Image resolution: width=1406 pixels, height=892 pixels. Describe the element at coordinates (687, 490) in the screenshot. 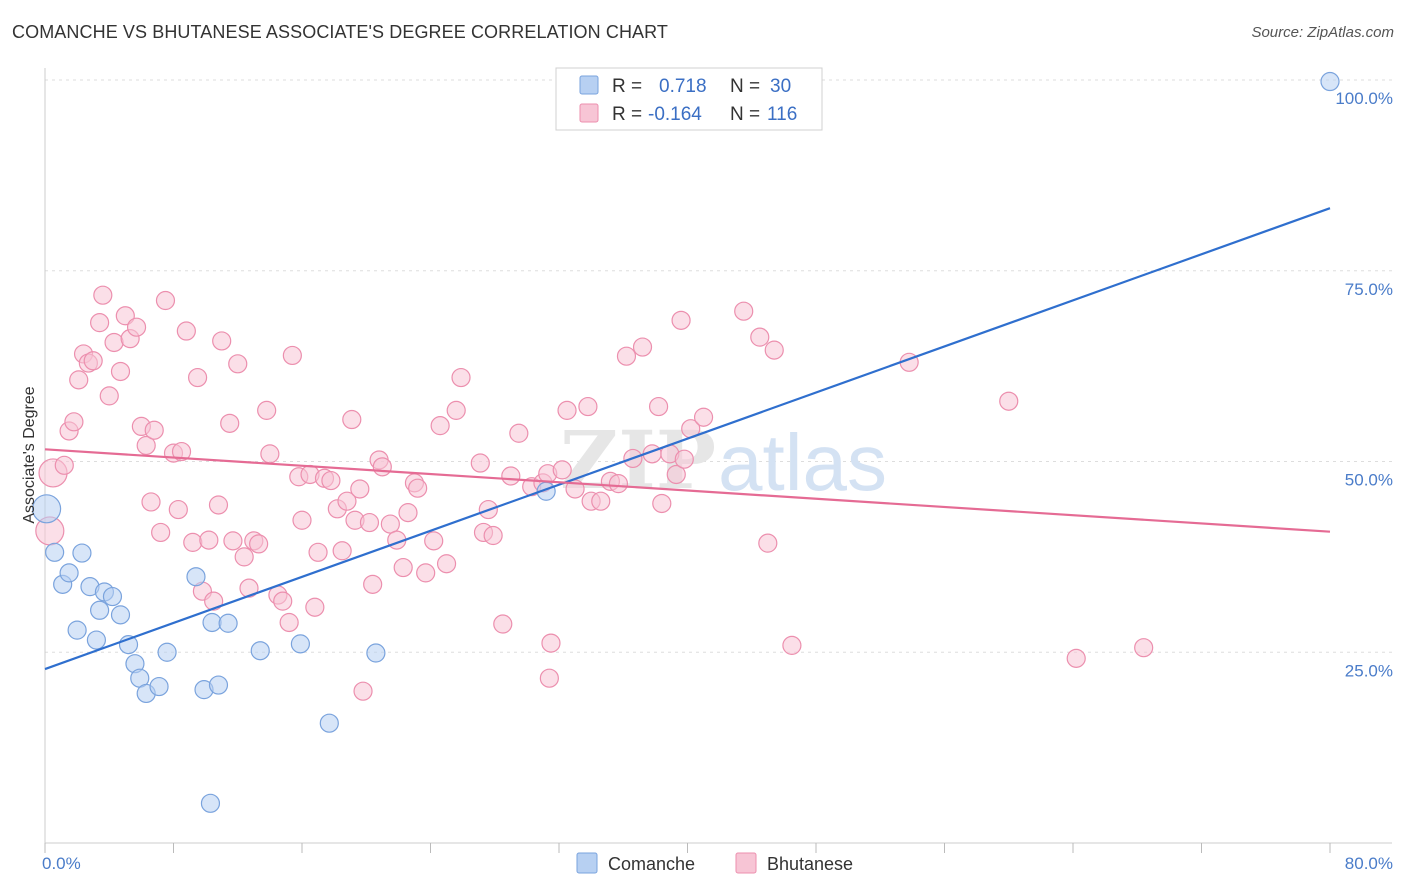

I see `bhutanese-trend-line` at that location.